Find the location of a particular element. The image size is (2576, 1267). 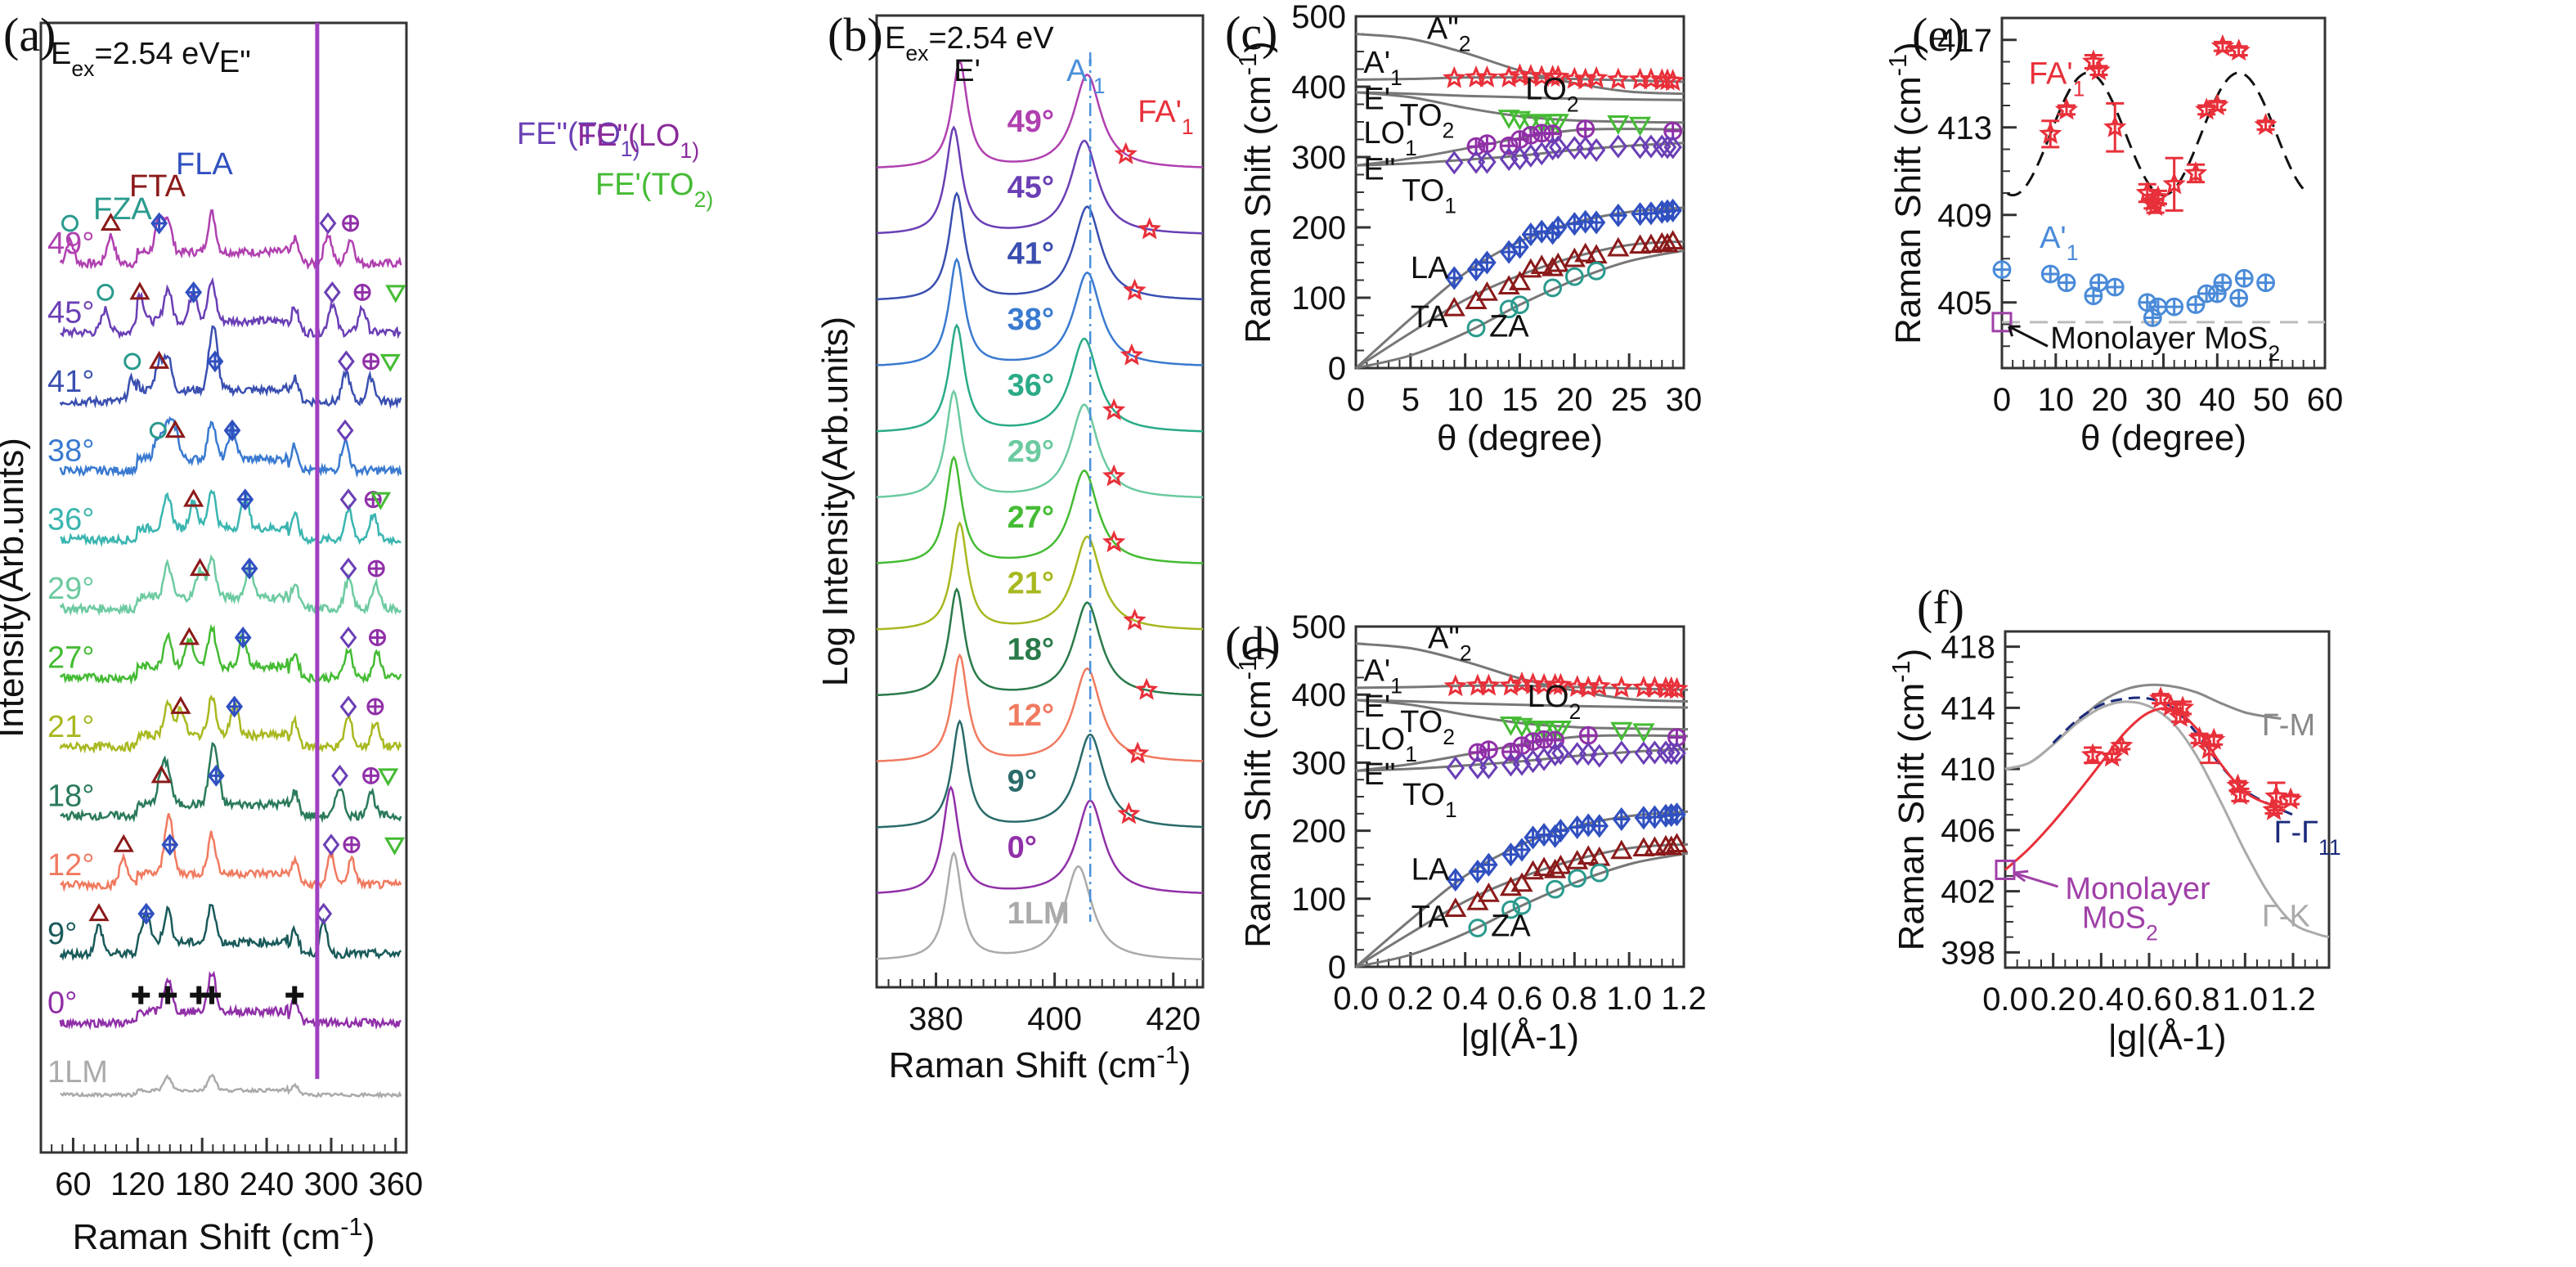

spectrum-9deg is located at coordinates (230, 932).